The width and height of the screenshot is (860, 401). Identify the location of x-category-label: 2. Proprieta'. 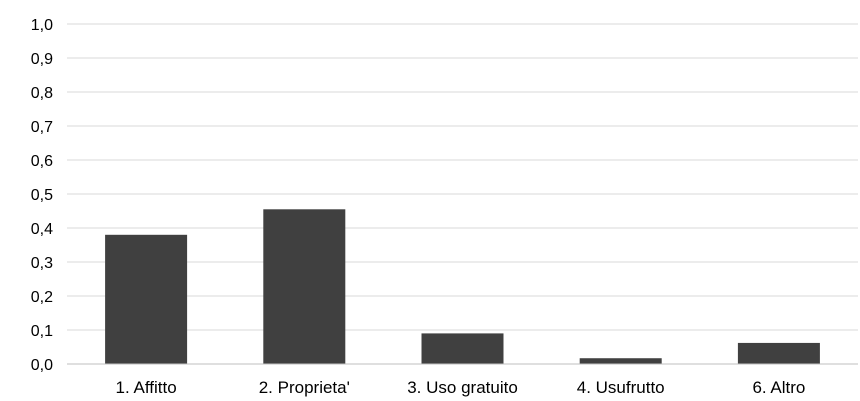
(304, 387).